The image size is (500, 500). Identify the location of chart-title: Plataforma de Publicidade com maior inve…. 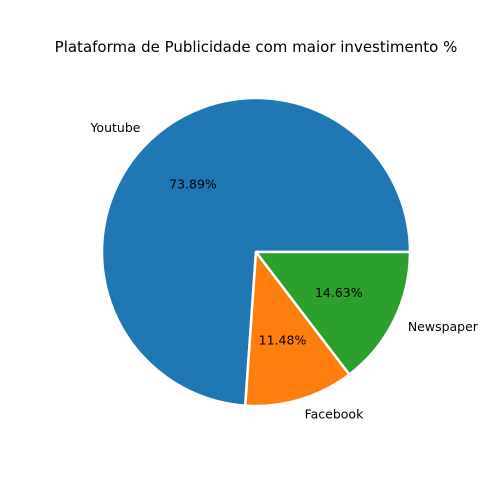
(256, 47).